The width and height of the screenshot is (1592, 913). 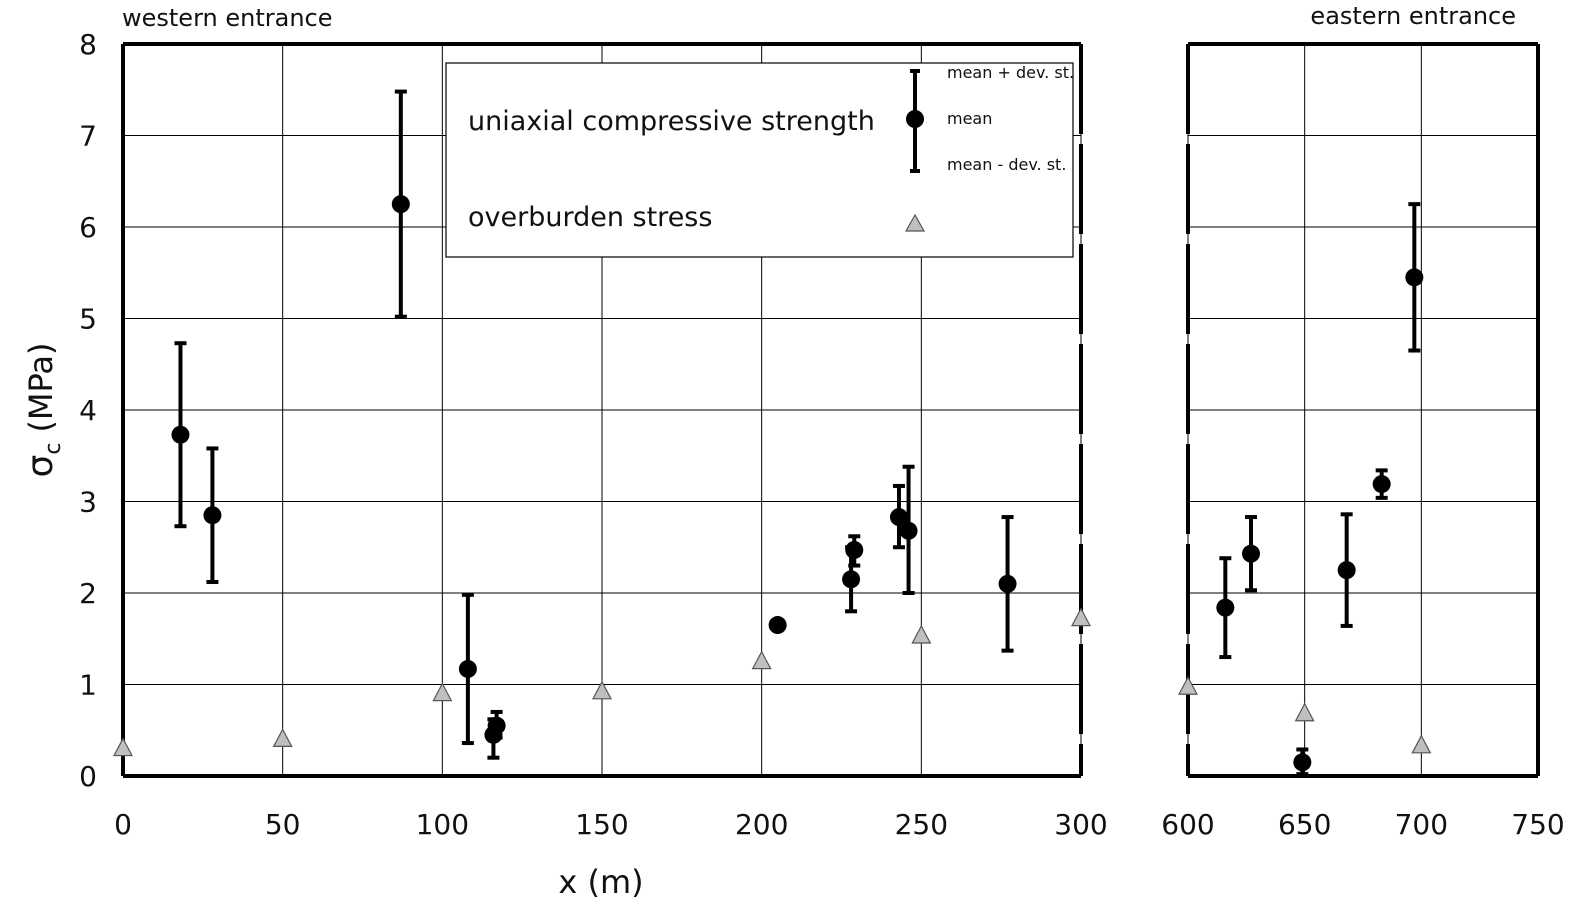 What do you see at coordinates (915, 222) in the screenshot?
I see `legend-triangle-marker` at bounding box center [915, 222].